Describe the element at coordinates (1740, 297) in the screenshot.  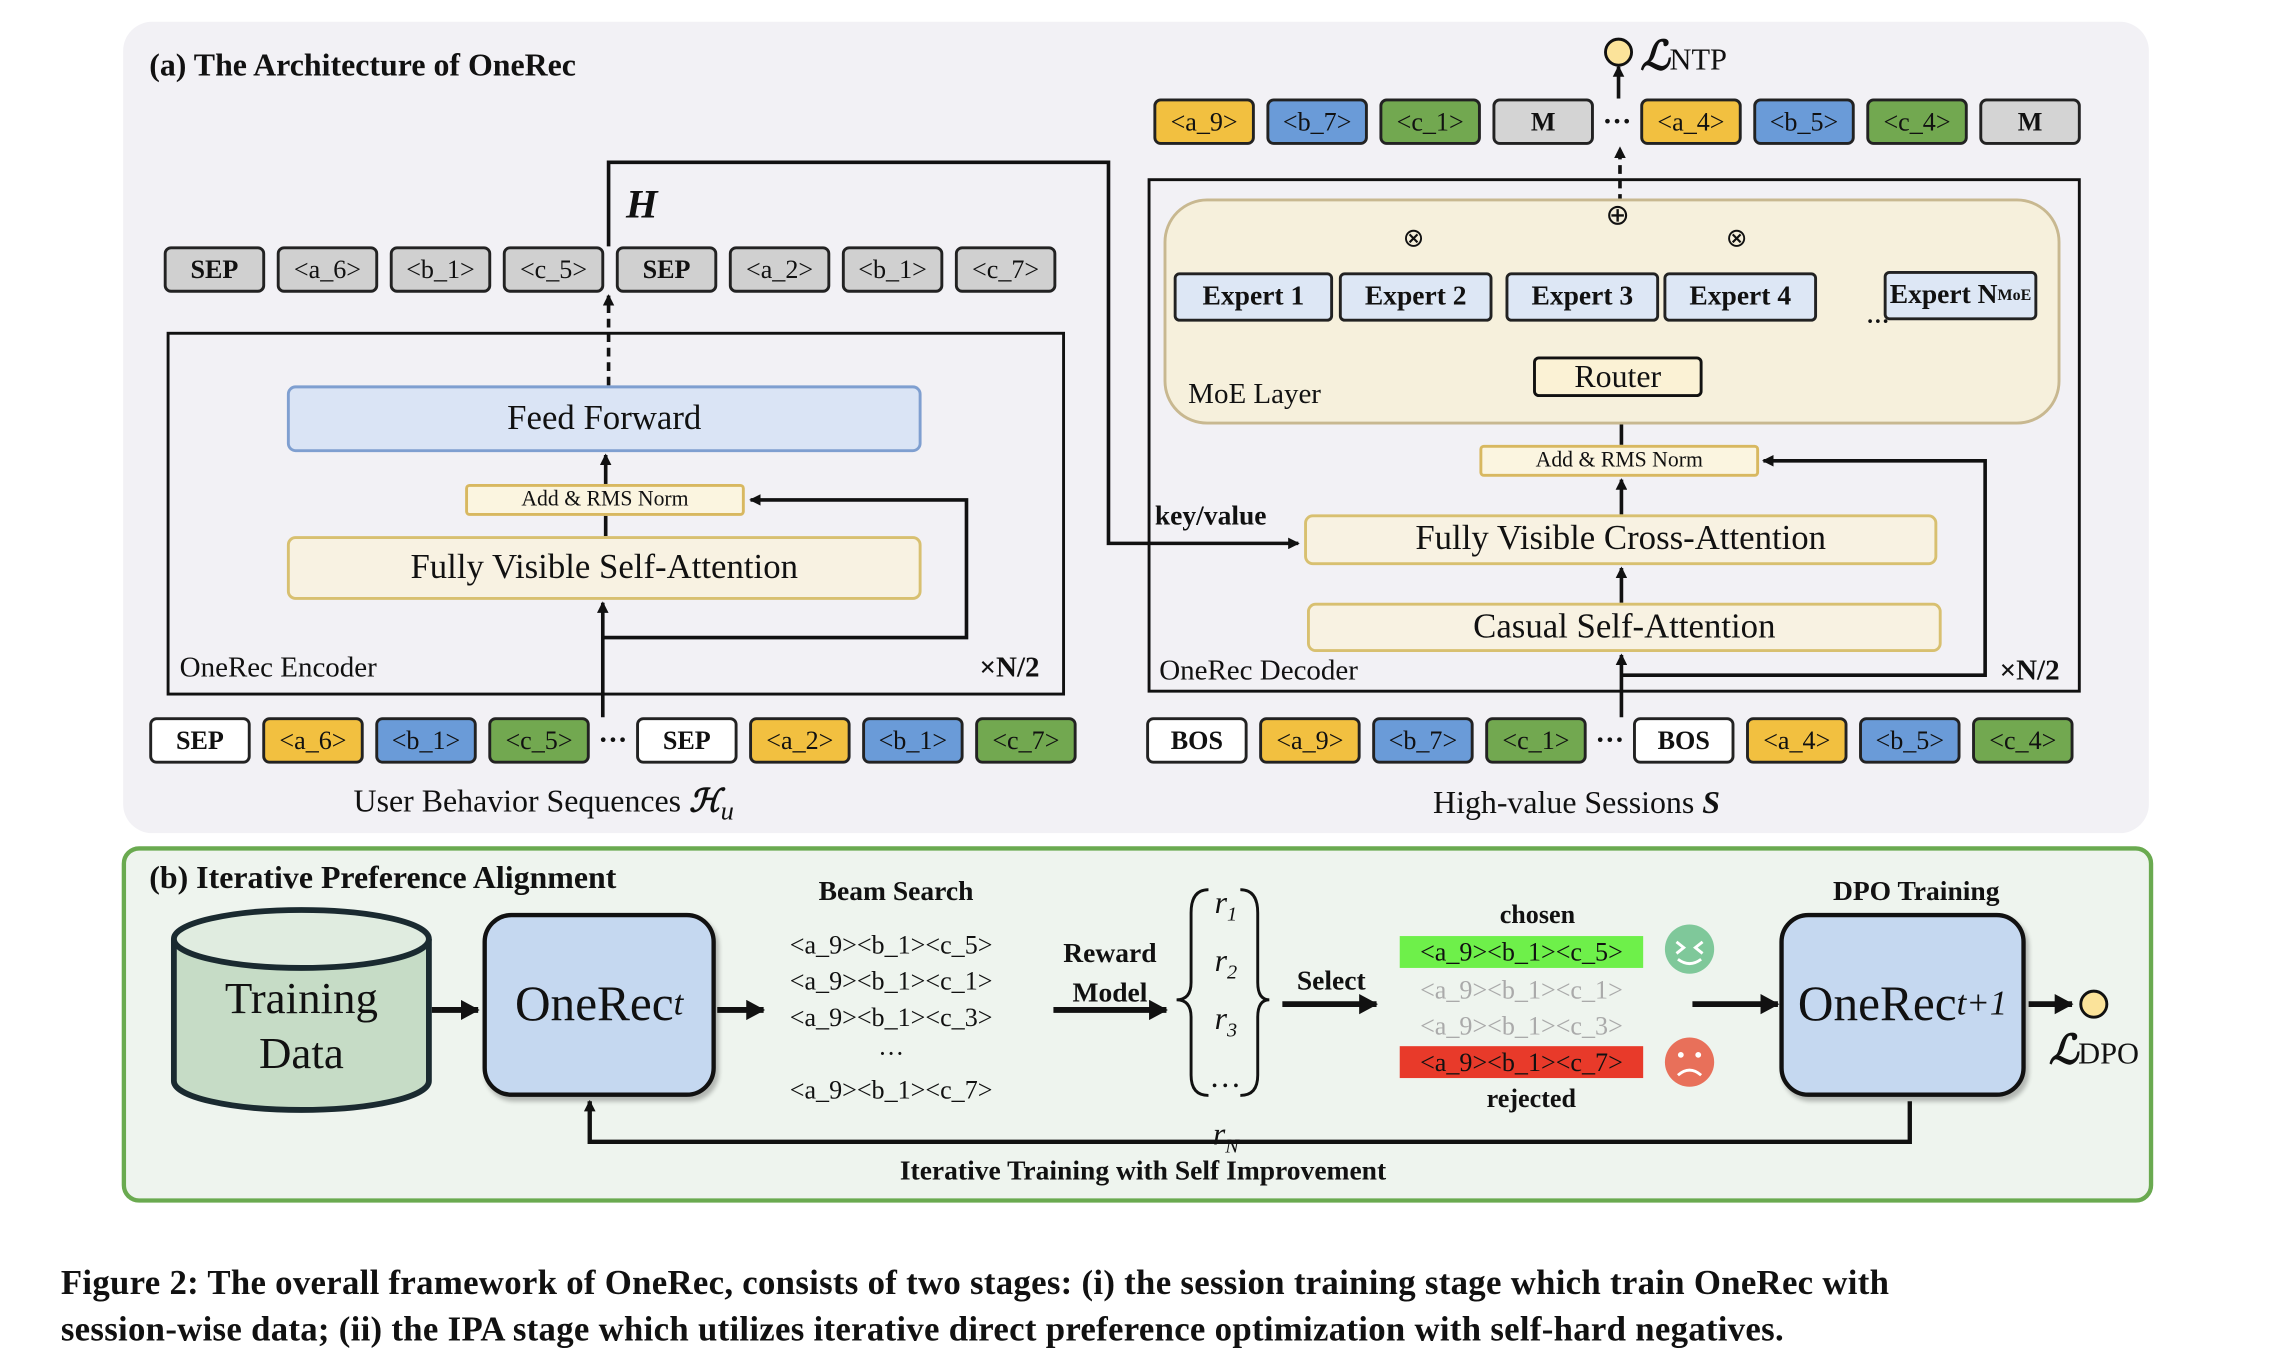
I see `expert-4: Expert 4` at that location.